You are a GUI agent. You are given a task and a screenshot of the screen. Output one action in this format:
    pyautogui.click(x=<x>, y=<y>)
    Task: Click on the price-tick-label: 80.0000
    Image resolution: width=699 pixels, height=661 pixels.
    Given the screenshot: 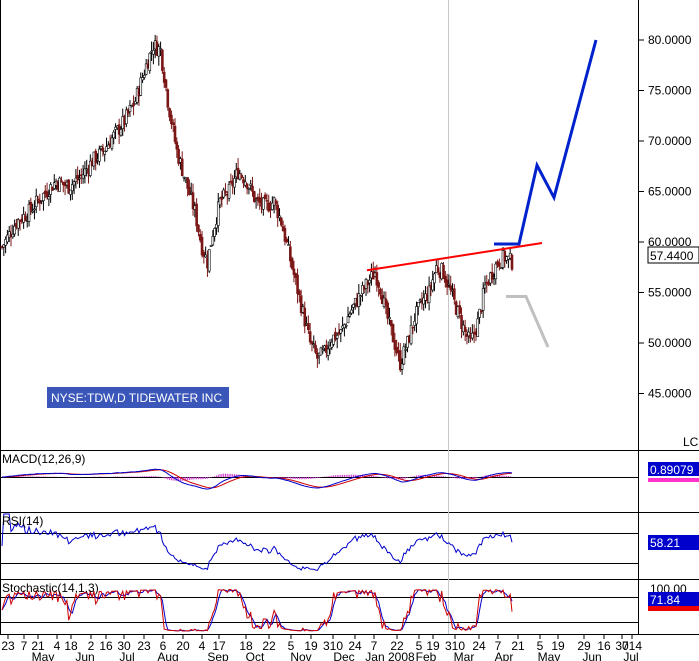 What is the action you would take?
    pyautogui.click(x=670, y=40)
    